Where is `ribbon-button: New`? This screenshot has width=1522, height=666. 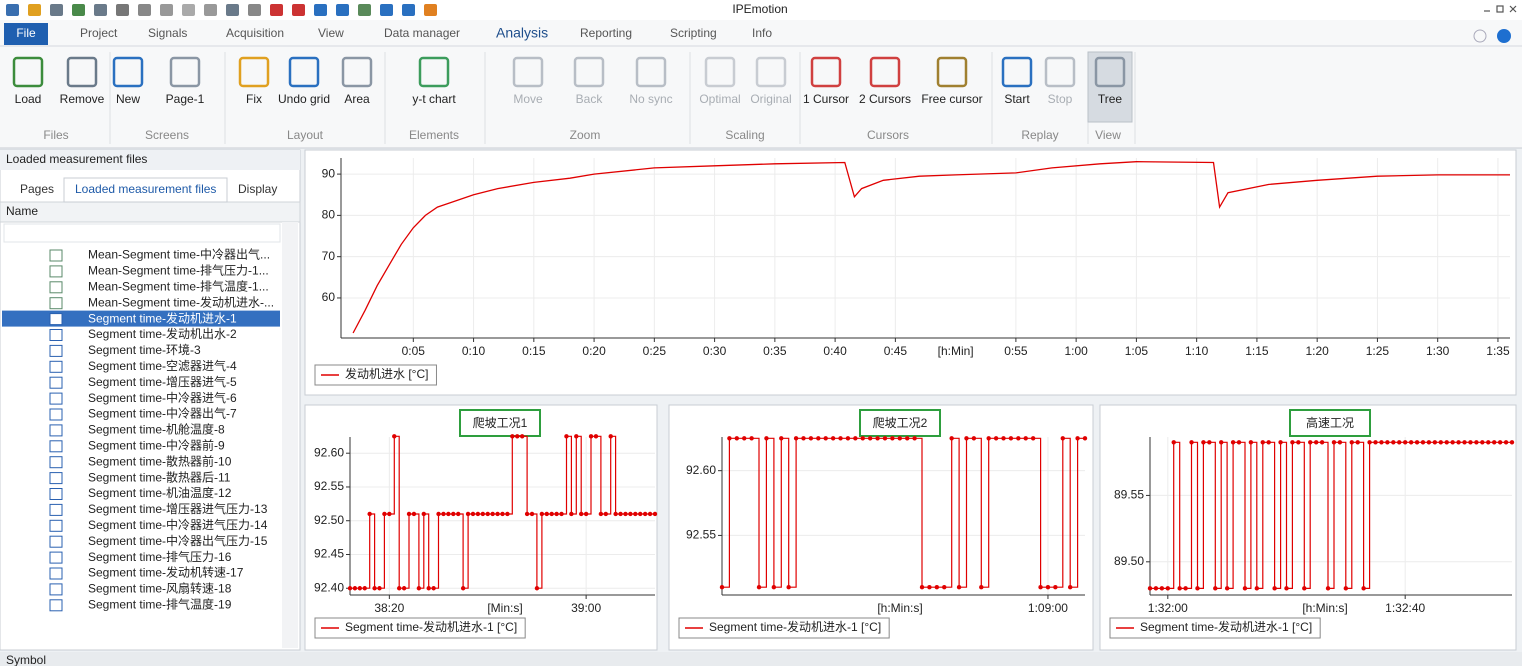 ribbon-button: New is located at coordinates (128, 99).